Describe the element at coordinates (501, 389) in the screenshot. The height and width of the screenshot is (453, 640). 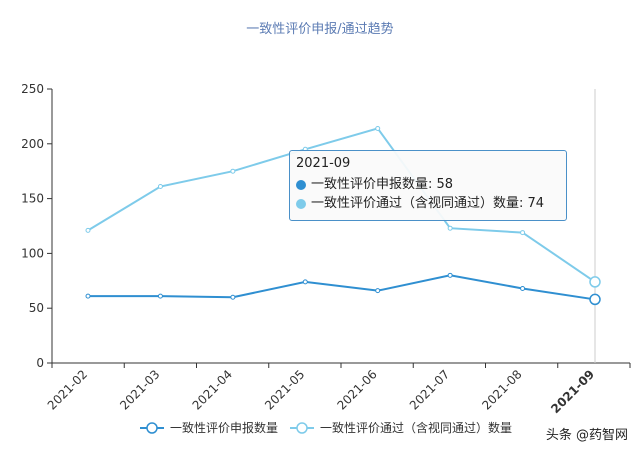
I see `x-tick-label-6: 2021-08` at that location.